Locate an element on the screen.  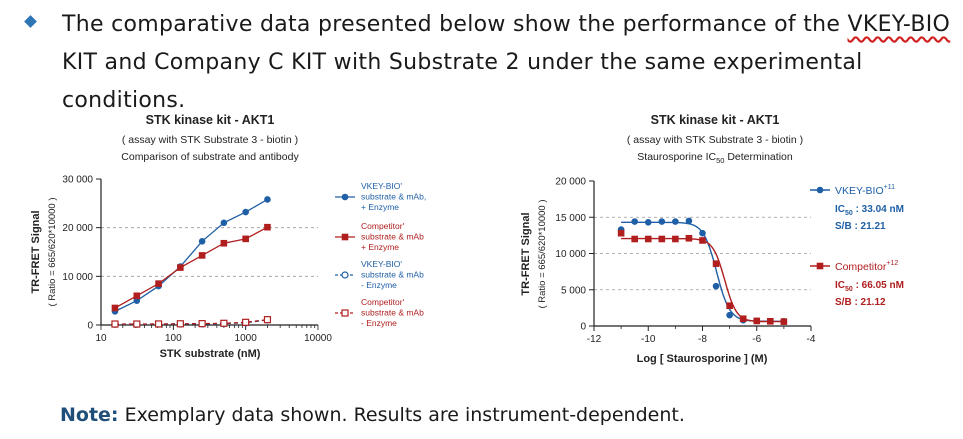
chart1-legend-text: substrate & mAb, is located at coordinates (393, 197).